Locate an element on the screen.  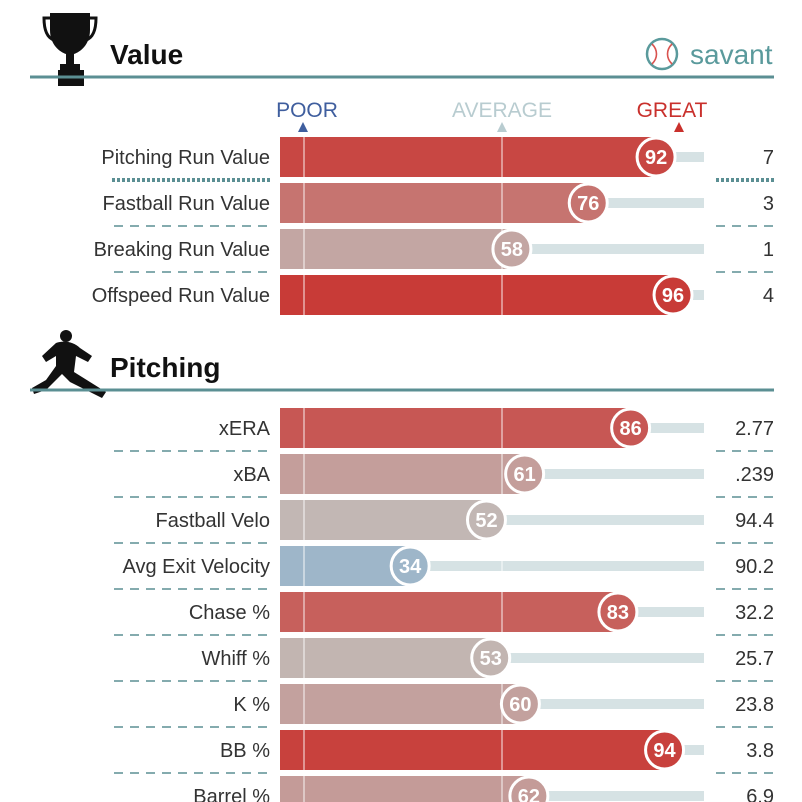
scale-poor-label: POOR is located at coordinates (307, 110).